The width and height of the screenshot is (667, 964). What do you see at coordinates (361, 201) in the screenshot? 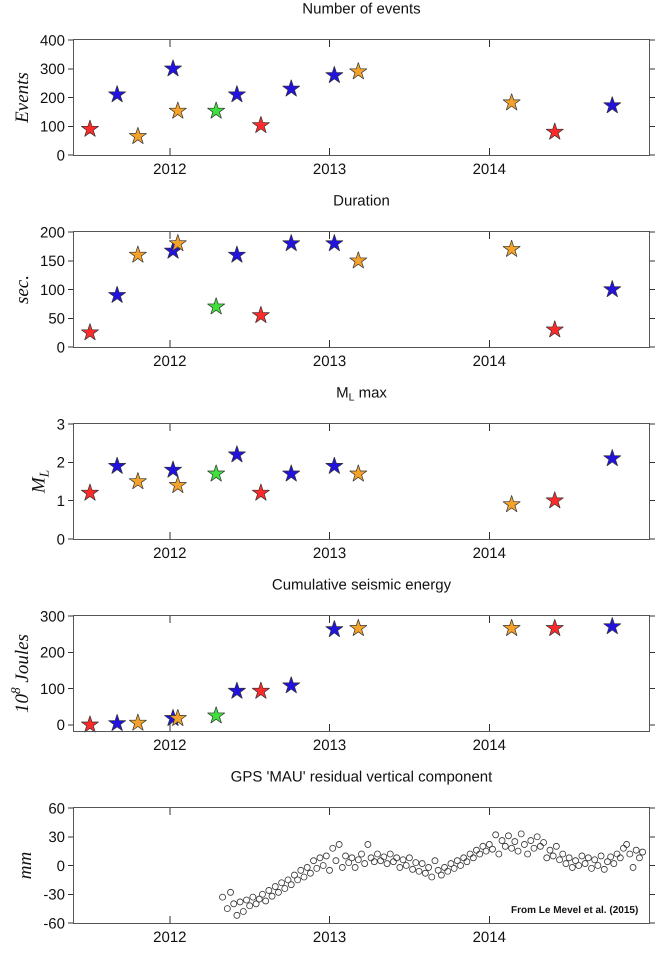
I see `chart-title: Duration` at bounding box center [361, 201].